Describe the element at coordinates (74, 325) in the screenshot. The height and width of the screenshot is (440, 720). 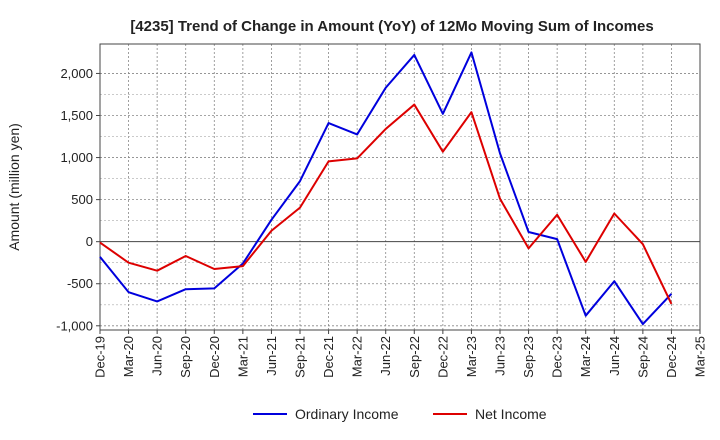
I see `y-tick-label: -1,000` at that location.